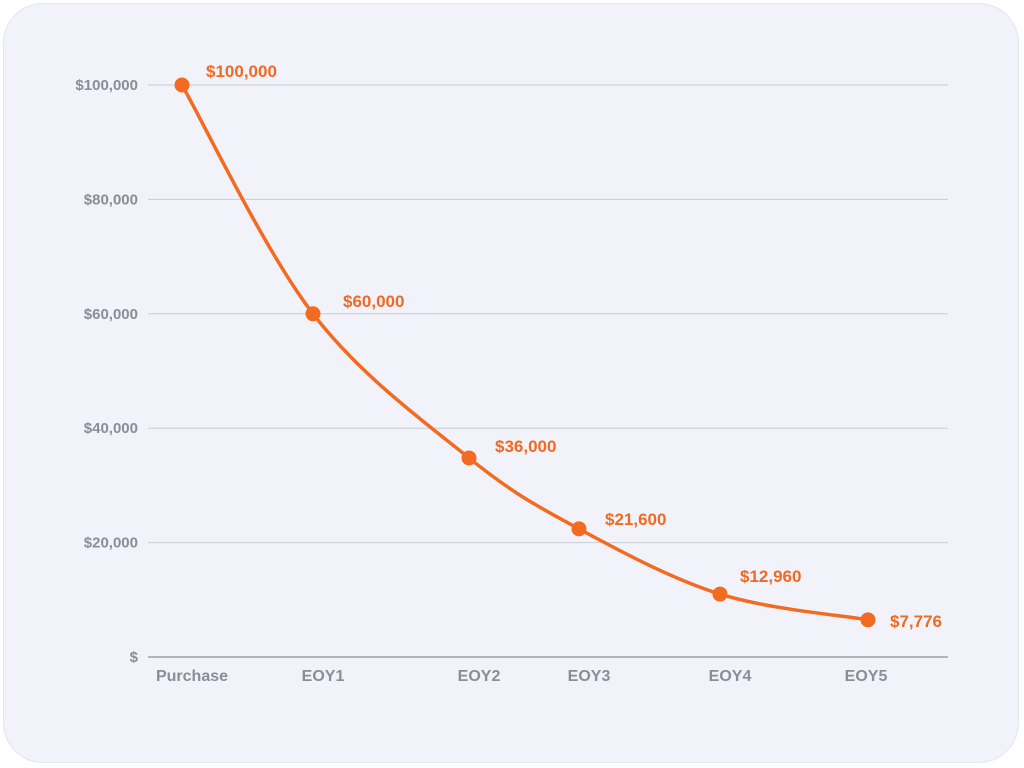  I want to click on x-tick-label: Purchase, so click(192, 676).